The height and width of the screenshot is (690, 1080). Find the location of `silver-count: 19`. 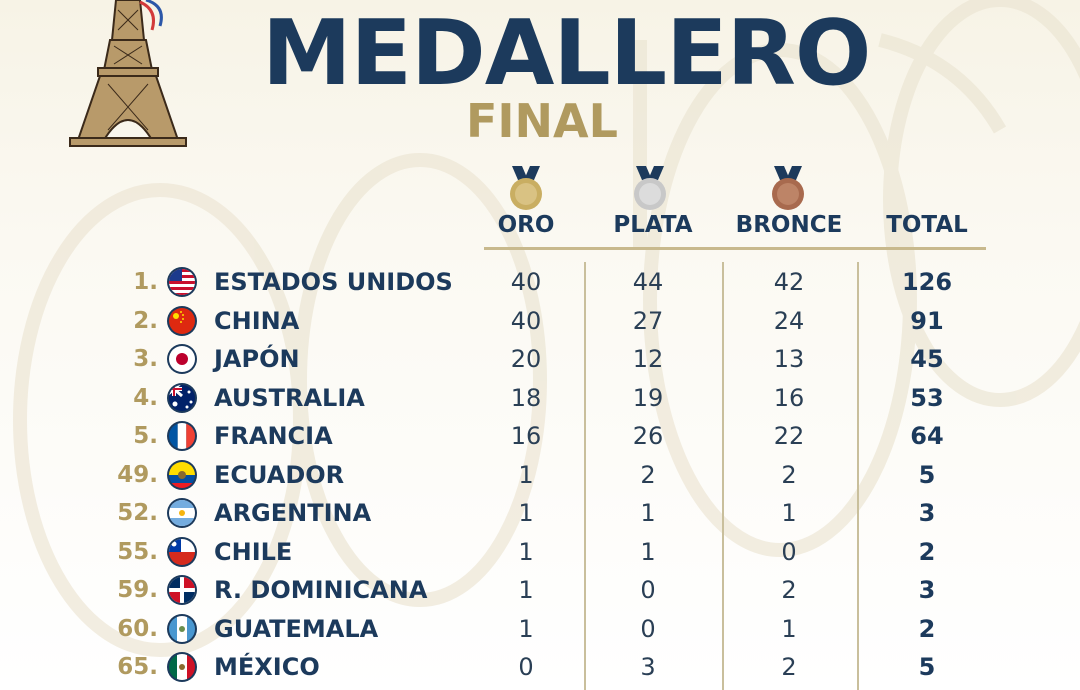

silver-count: 19 is located at coordinates (648, 397).